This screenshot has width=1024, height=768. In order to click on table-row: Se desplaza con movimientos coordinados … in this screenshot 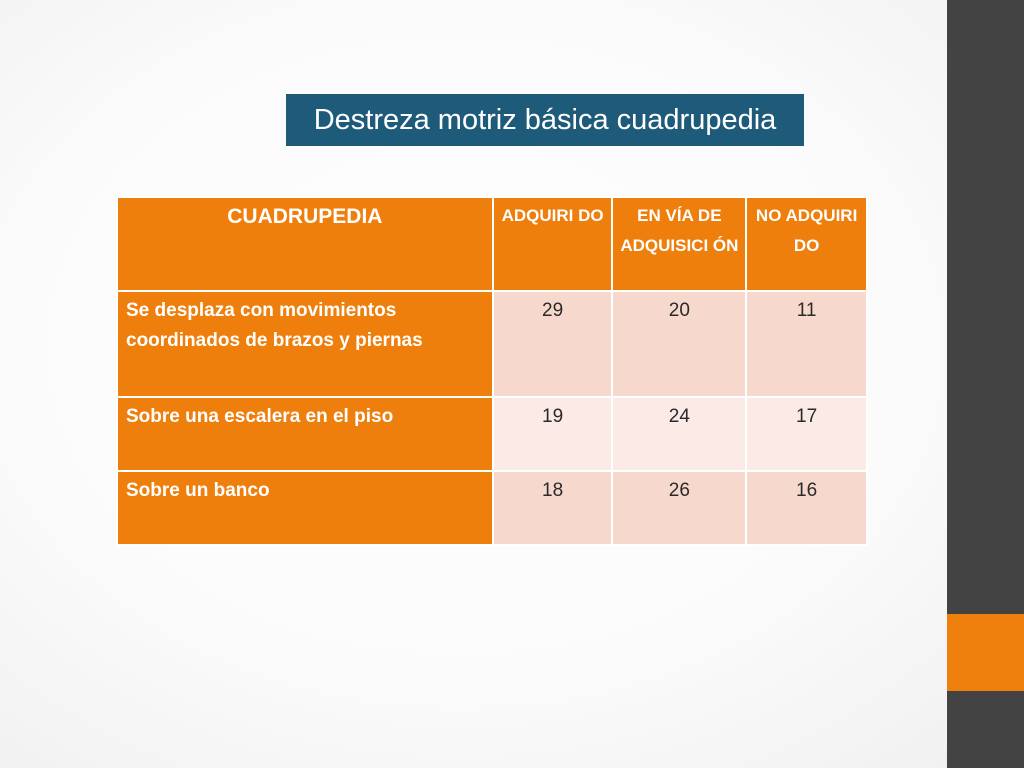, I will do `click(492, 344)`.